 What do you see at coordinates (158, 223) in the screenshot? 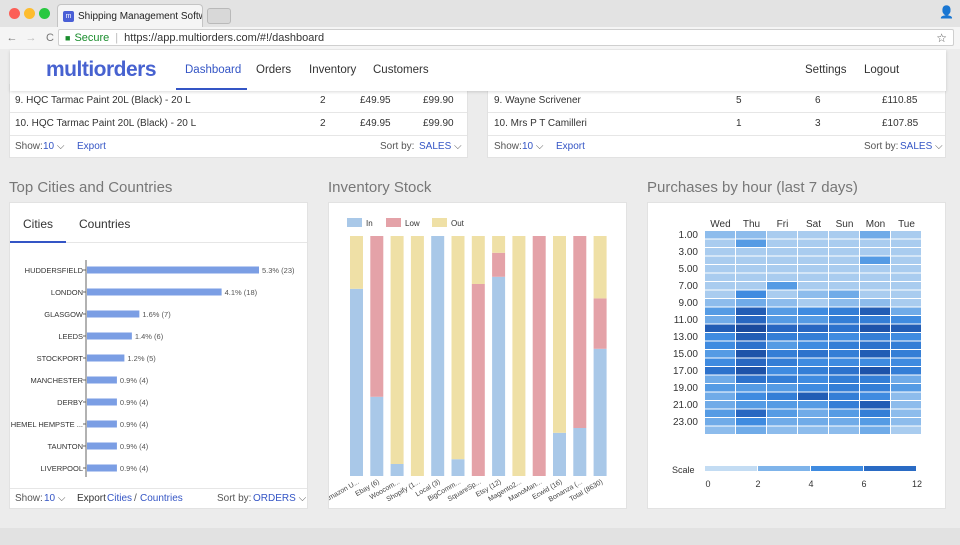
I see `cities-tabs: Cities Countries` at bounding box center [158, 223].